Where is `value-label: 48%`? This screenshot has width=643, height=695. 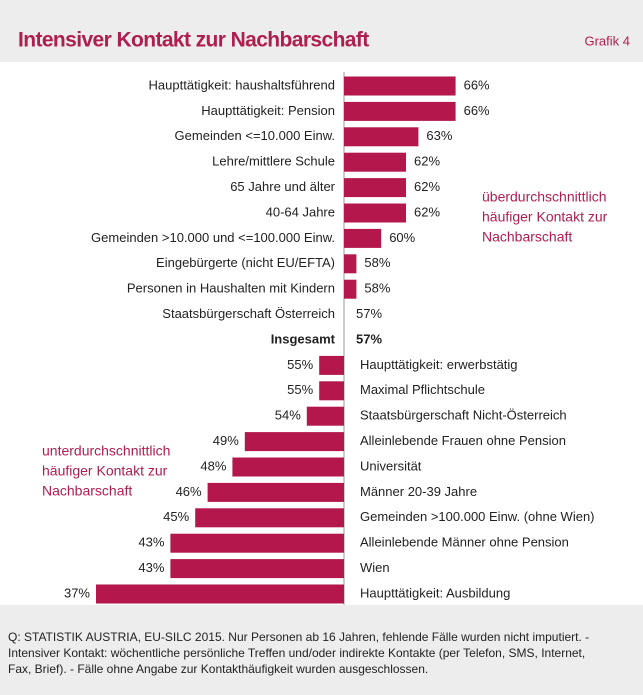 value-label: 48% is located at coordinates (213, 465).